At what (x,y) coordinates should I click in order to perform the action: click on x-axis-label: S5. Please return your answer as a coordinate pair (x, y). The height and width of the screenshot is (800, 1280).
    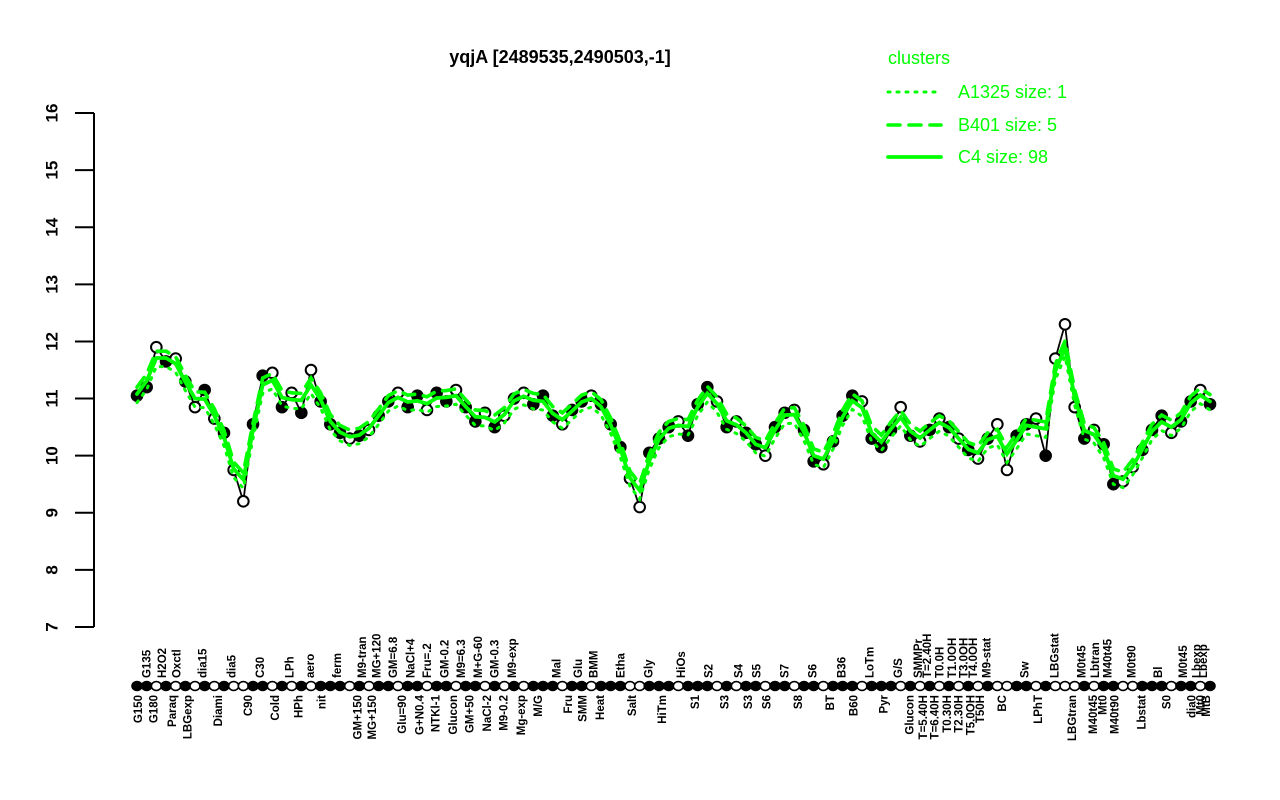
    Looking at the image, I should click on (758, 670).